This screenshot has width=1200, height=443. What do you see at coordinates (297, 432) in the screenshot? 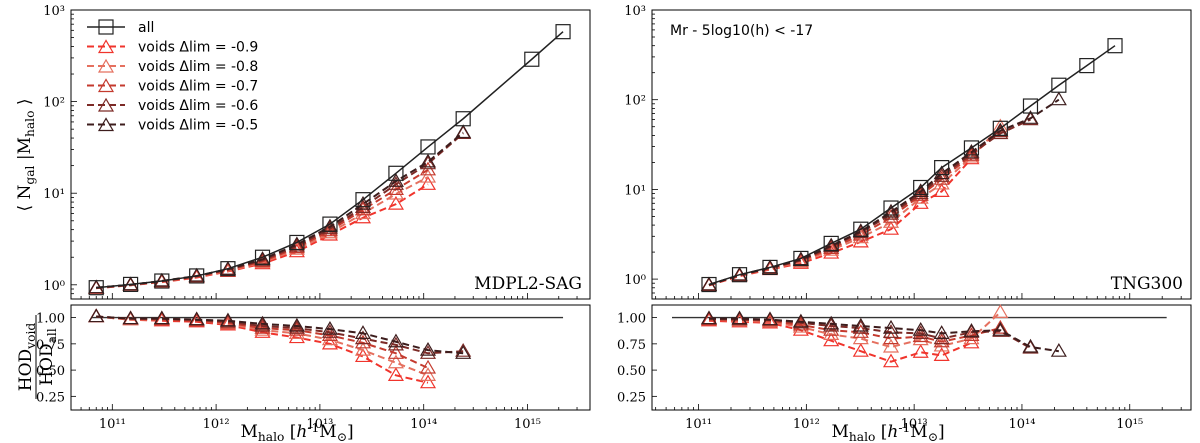
I see `x-axis-label: Mhalo [h-1M⊙]` at bounding box center [297, 432].